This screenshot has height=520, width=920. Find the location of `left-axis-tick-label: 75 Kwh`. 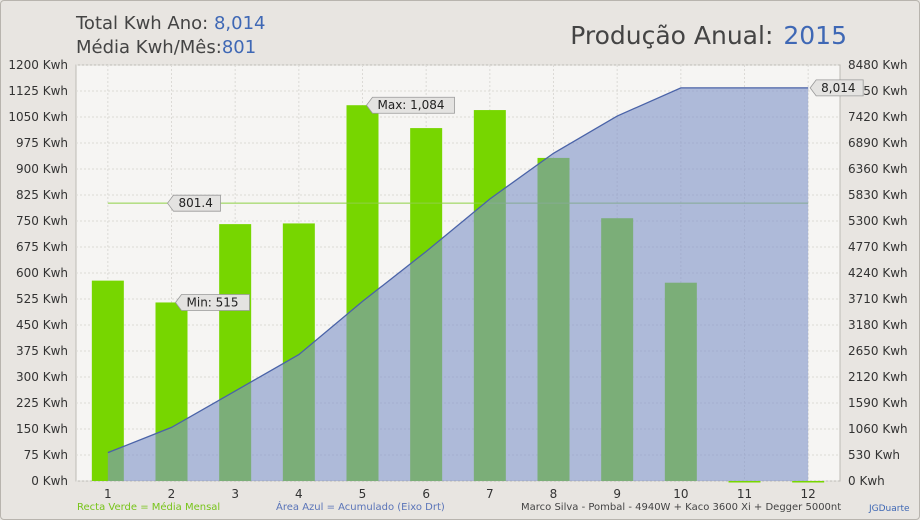

left-axis-tick-label: 75 Kwh is located at coordinates (46, 455).